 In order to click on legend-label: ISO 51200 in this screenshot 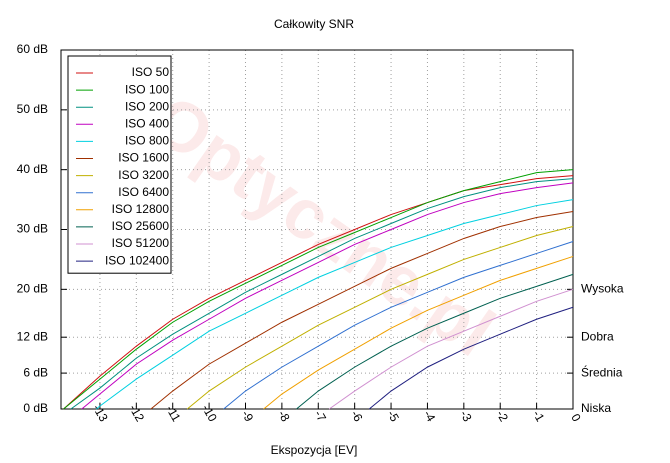, I will do `click(141, 243)`.